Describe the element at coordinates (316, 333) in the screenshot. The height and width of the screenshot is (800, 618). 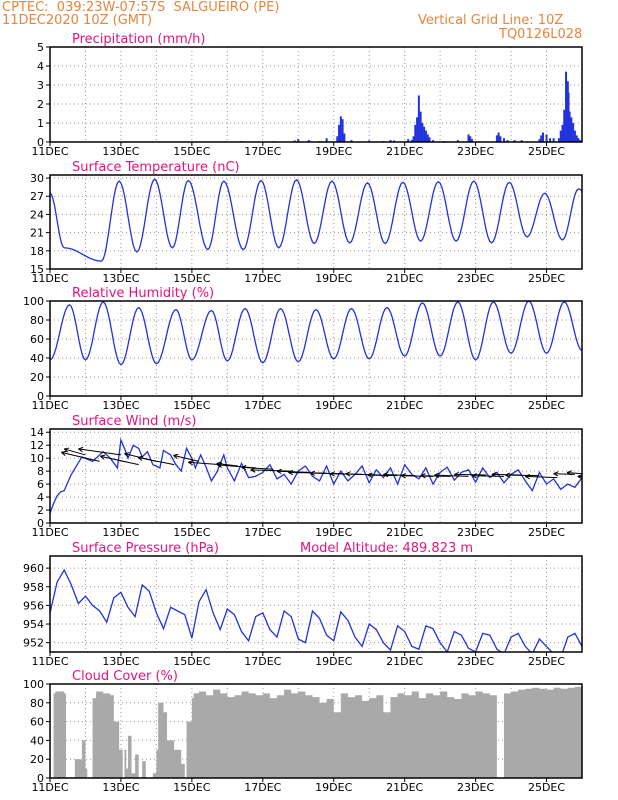
I see `rh-series` at that location.